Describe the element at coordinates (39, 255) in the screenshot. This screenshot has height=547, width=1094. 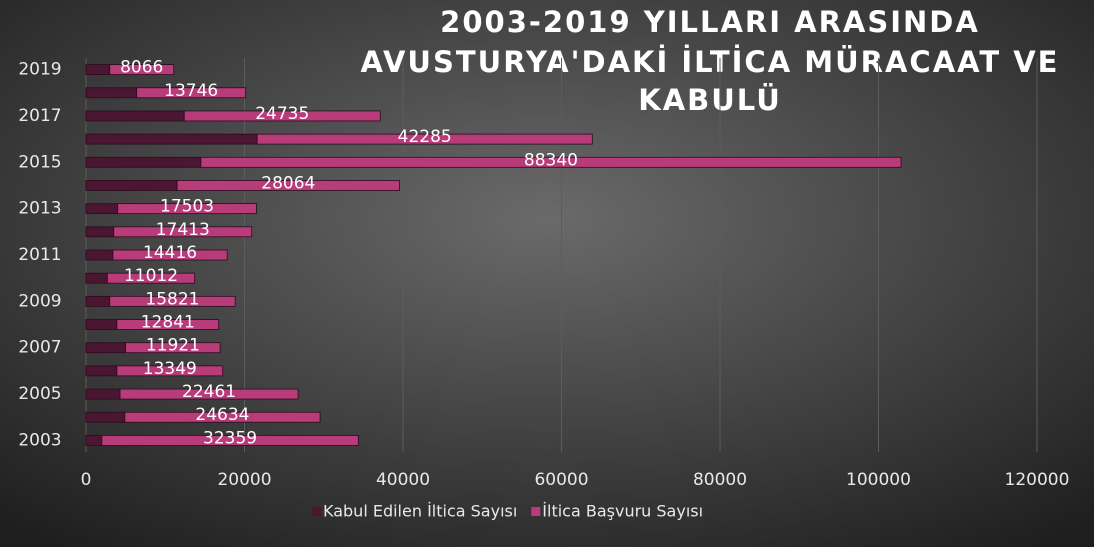
I see `y-tick-label: 2011` at that location.